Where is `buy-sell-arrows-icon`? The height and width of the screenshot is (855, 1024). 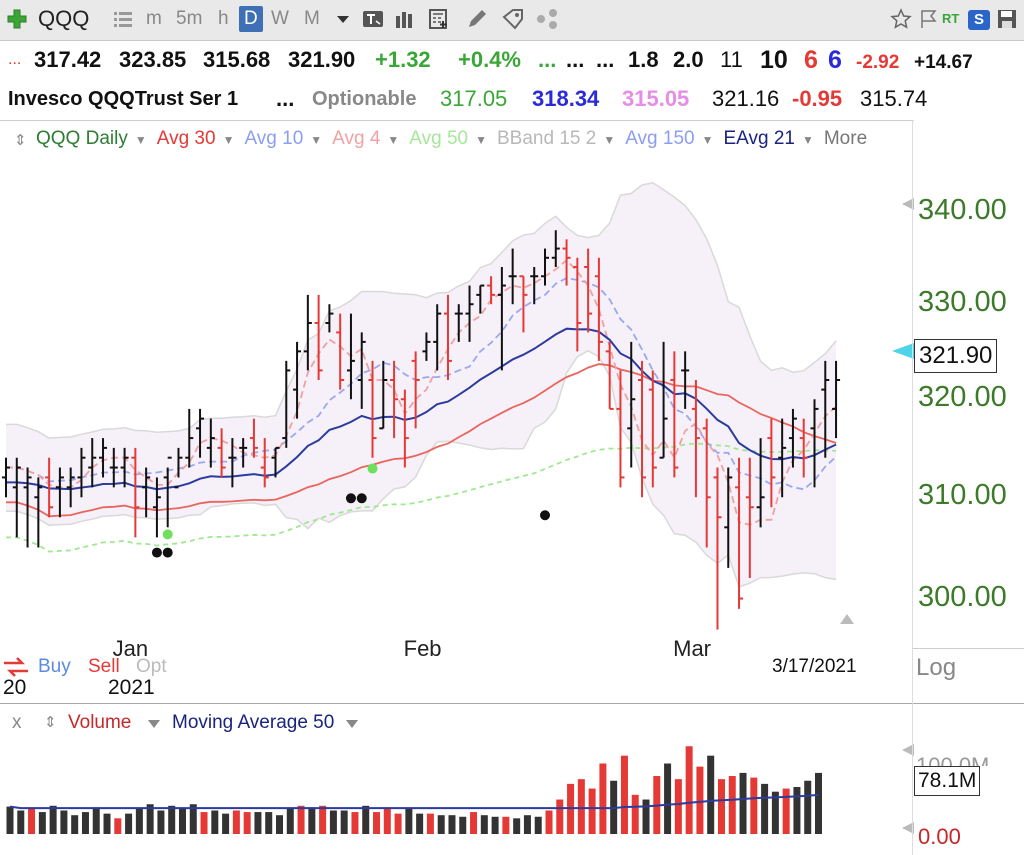
buy-sell-arrows-icon is located at coordinates (16, 667).